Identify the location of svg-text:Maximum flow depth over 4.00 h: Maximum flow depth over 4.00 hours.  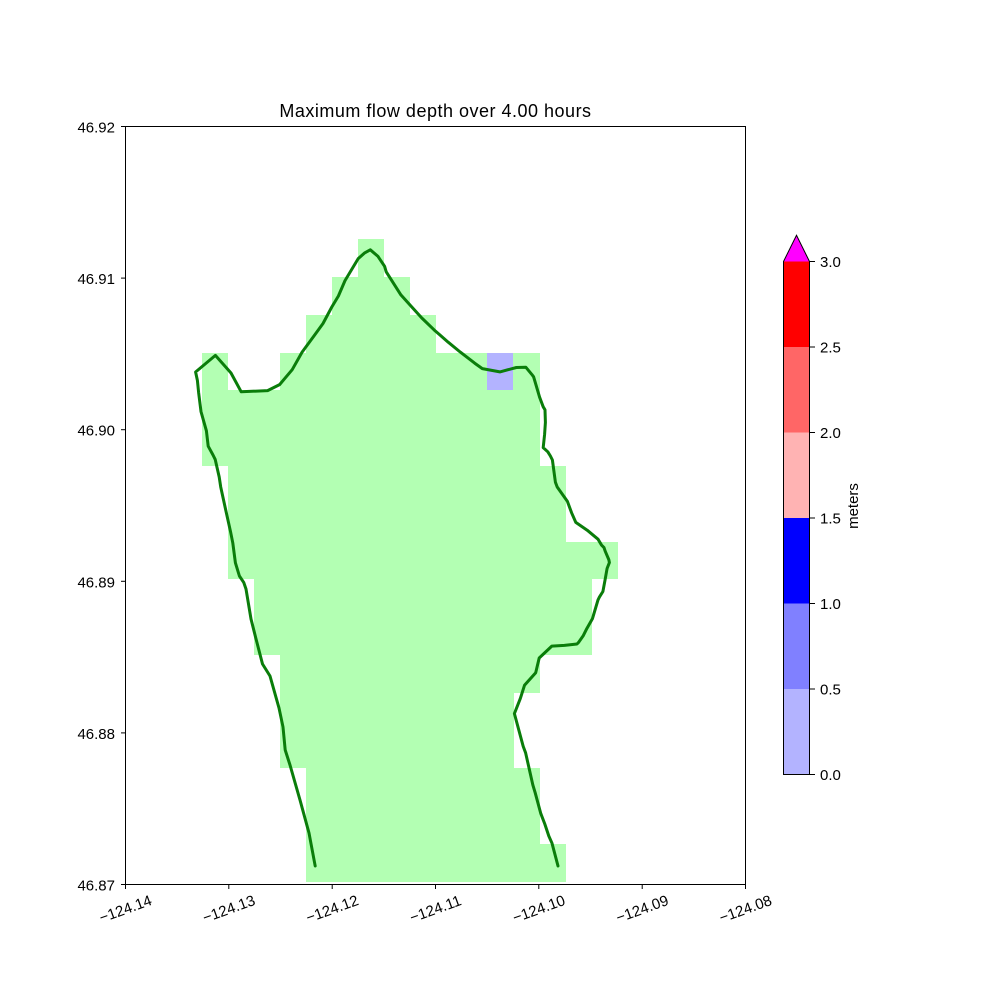
(435, 111).